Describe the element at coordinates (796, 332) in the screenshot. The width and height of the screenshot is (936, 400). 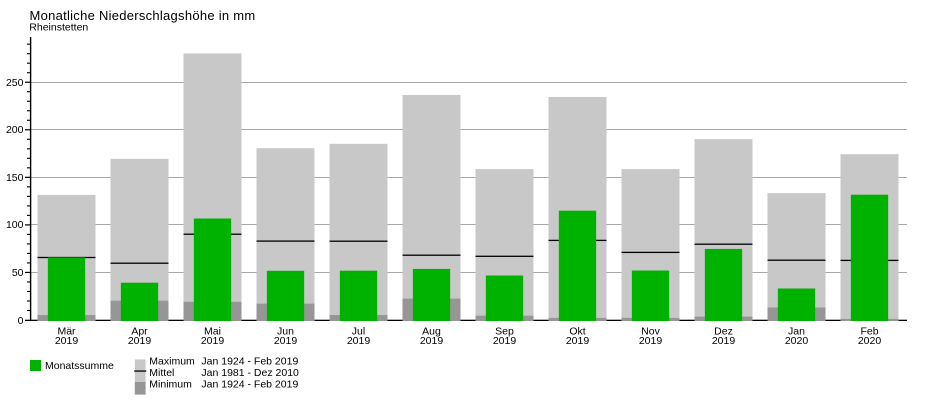
I see `svg-text: Jan` at that location.